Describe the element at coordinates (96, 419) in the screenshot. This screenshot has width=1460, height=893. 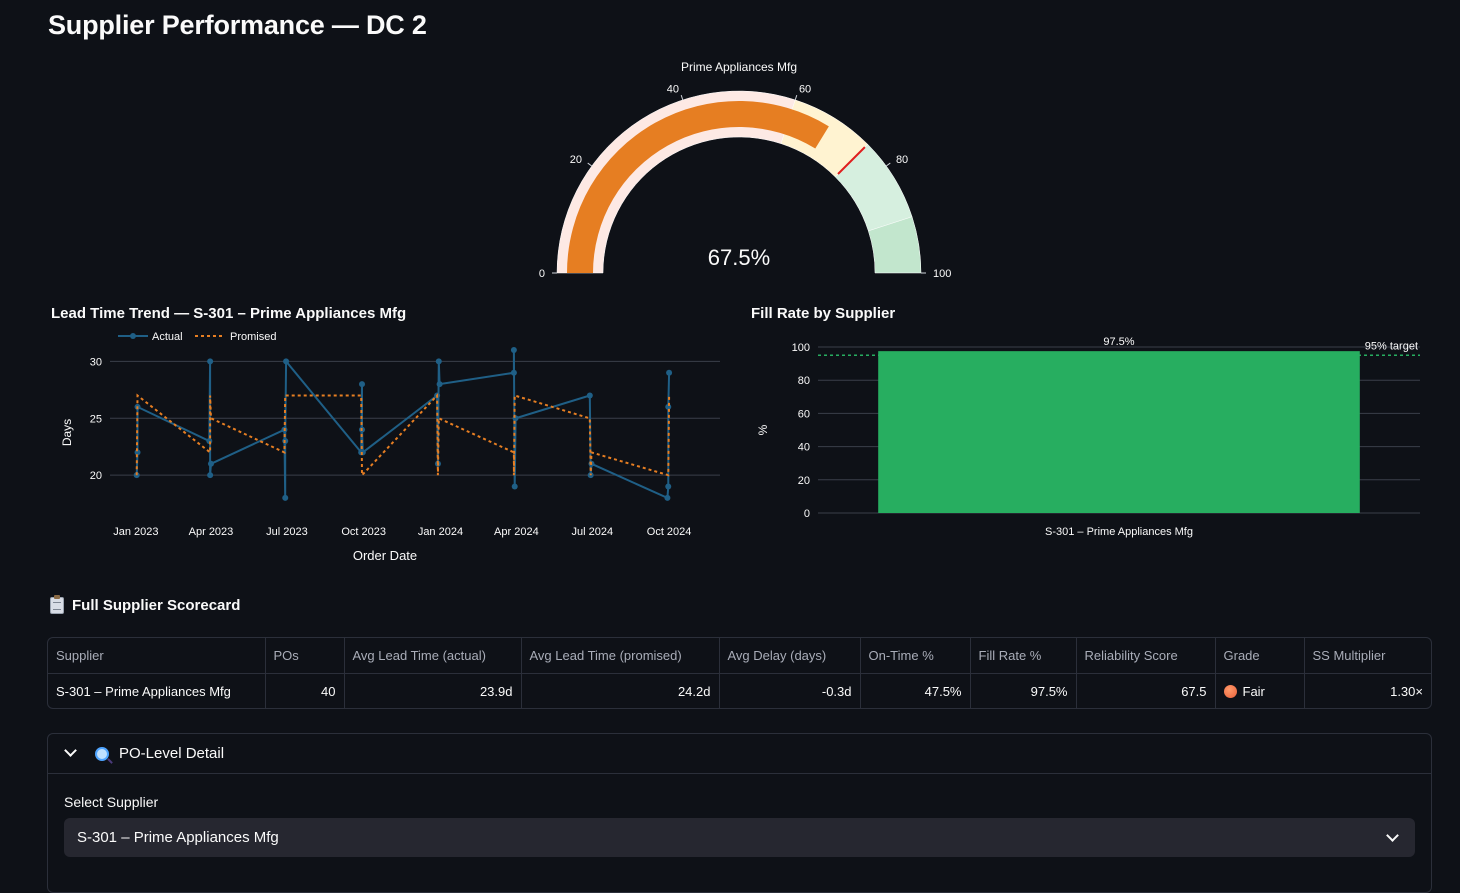
I see `y-tick-label: 25` at that location.